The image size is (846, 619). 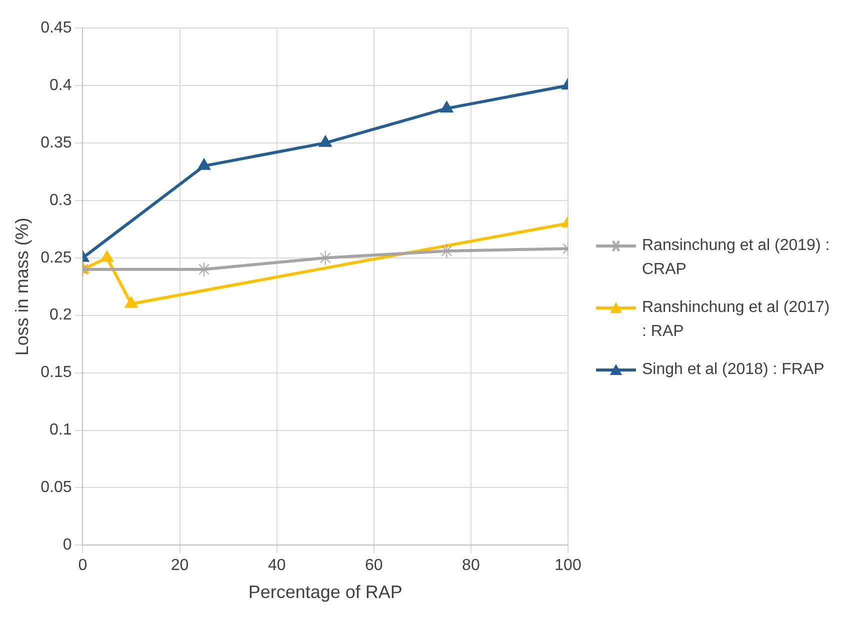 I want to click on y-tick-label: 0.15, so click(x=56, y=373).